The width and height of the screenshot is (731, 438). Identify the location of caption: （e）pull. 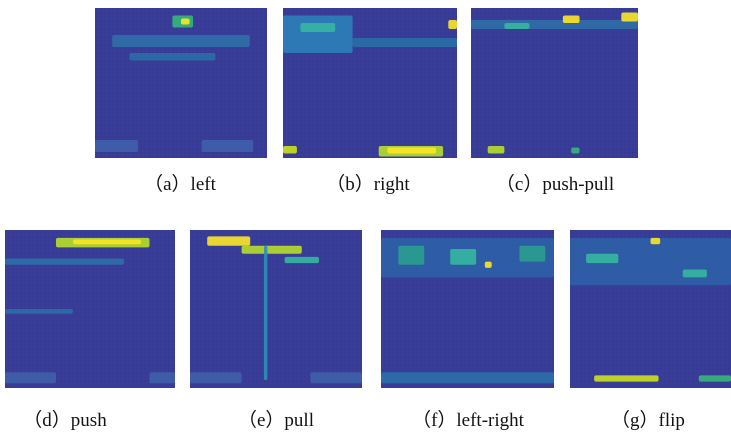
(276, 420).